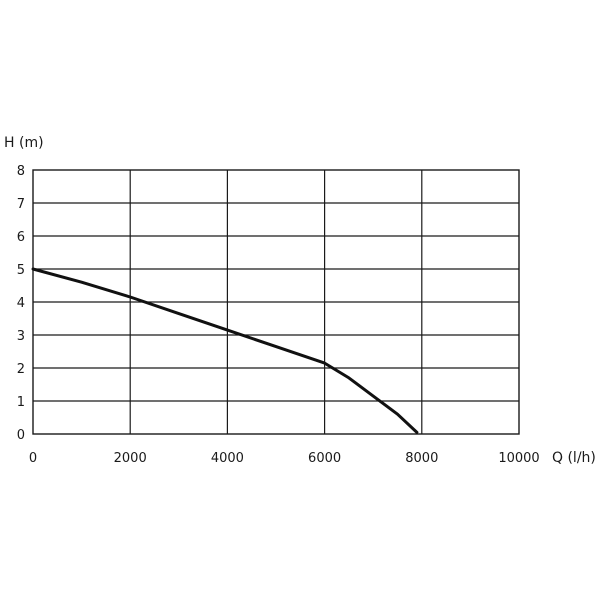 The image size is (600, 600). I want to click on y-tick-label: 7, so click(21, 204).